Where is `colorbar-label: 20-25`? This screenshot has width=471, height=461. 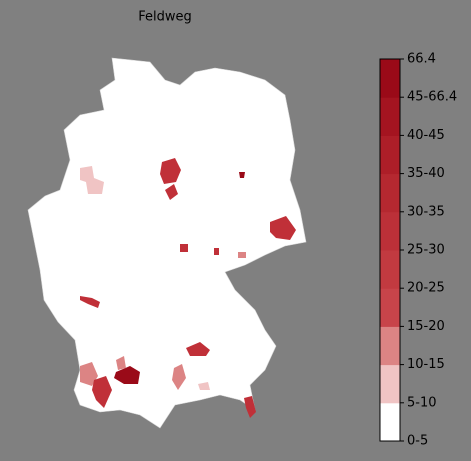 colorbar-label: 20-25 is located at coordinates (426, 288).